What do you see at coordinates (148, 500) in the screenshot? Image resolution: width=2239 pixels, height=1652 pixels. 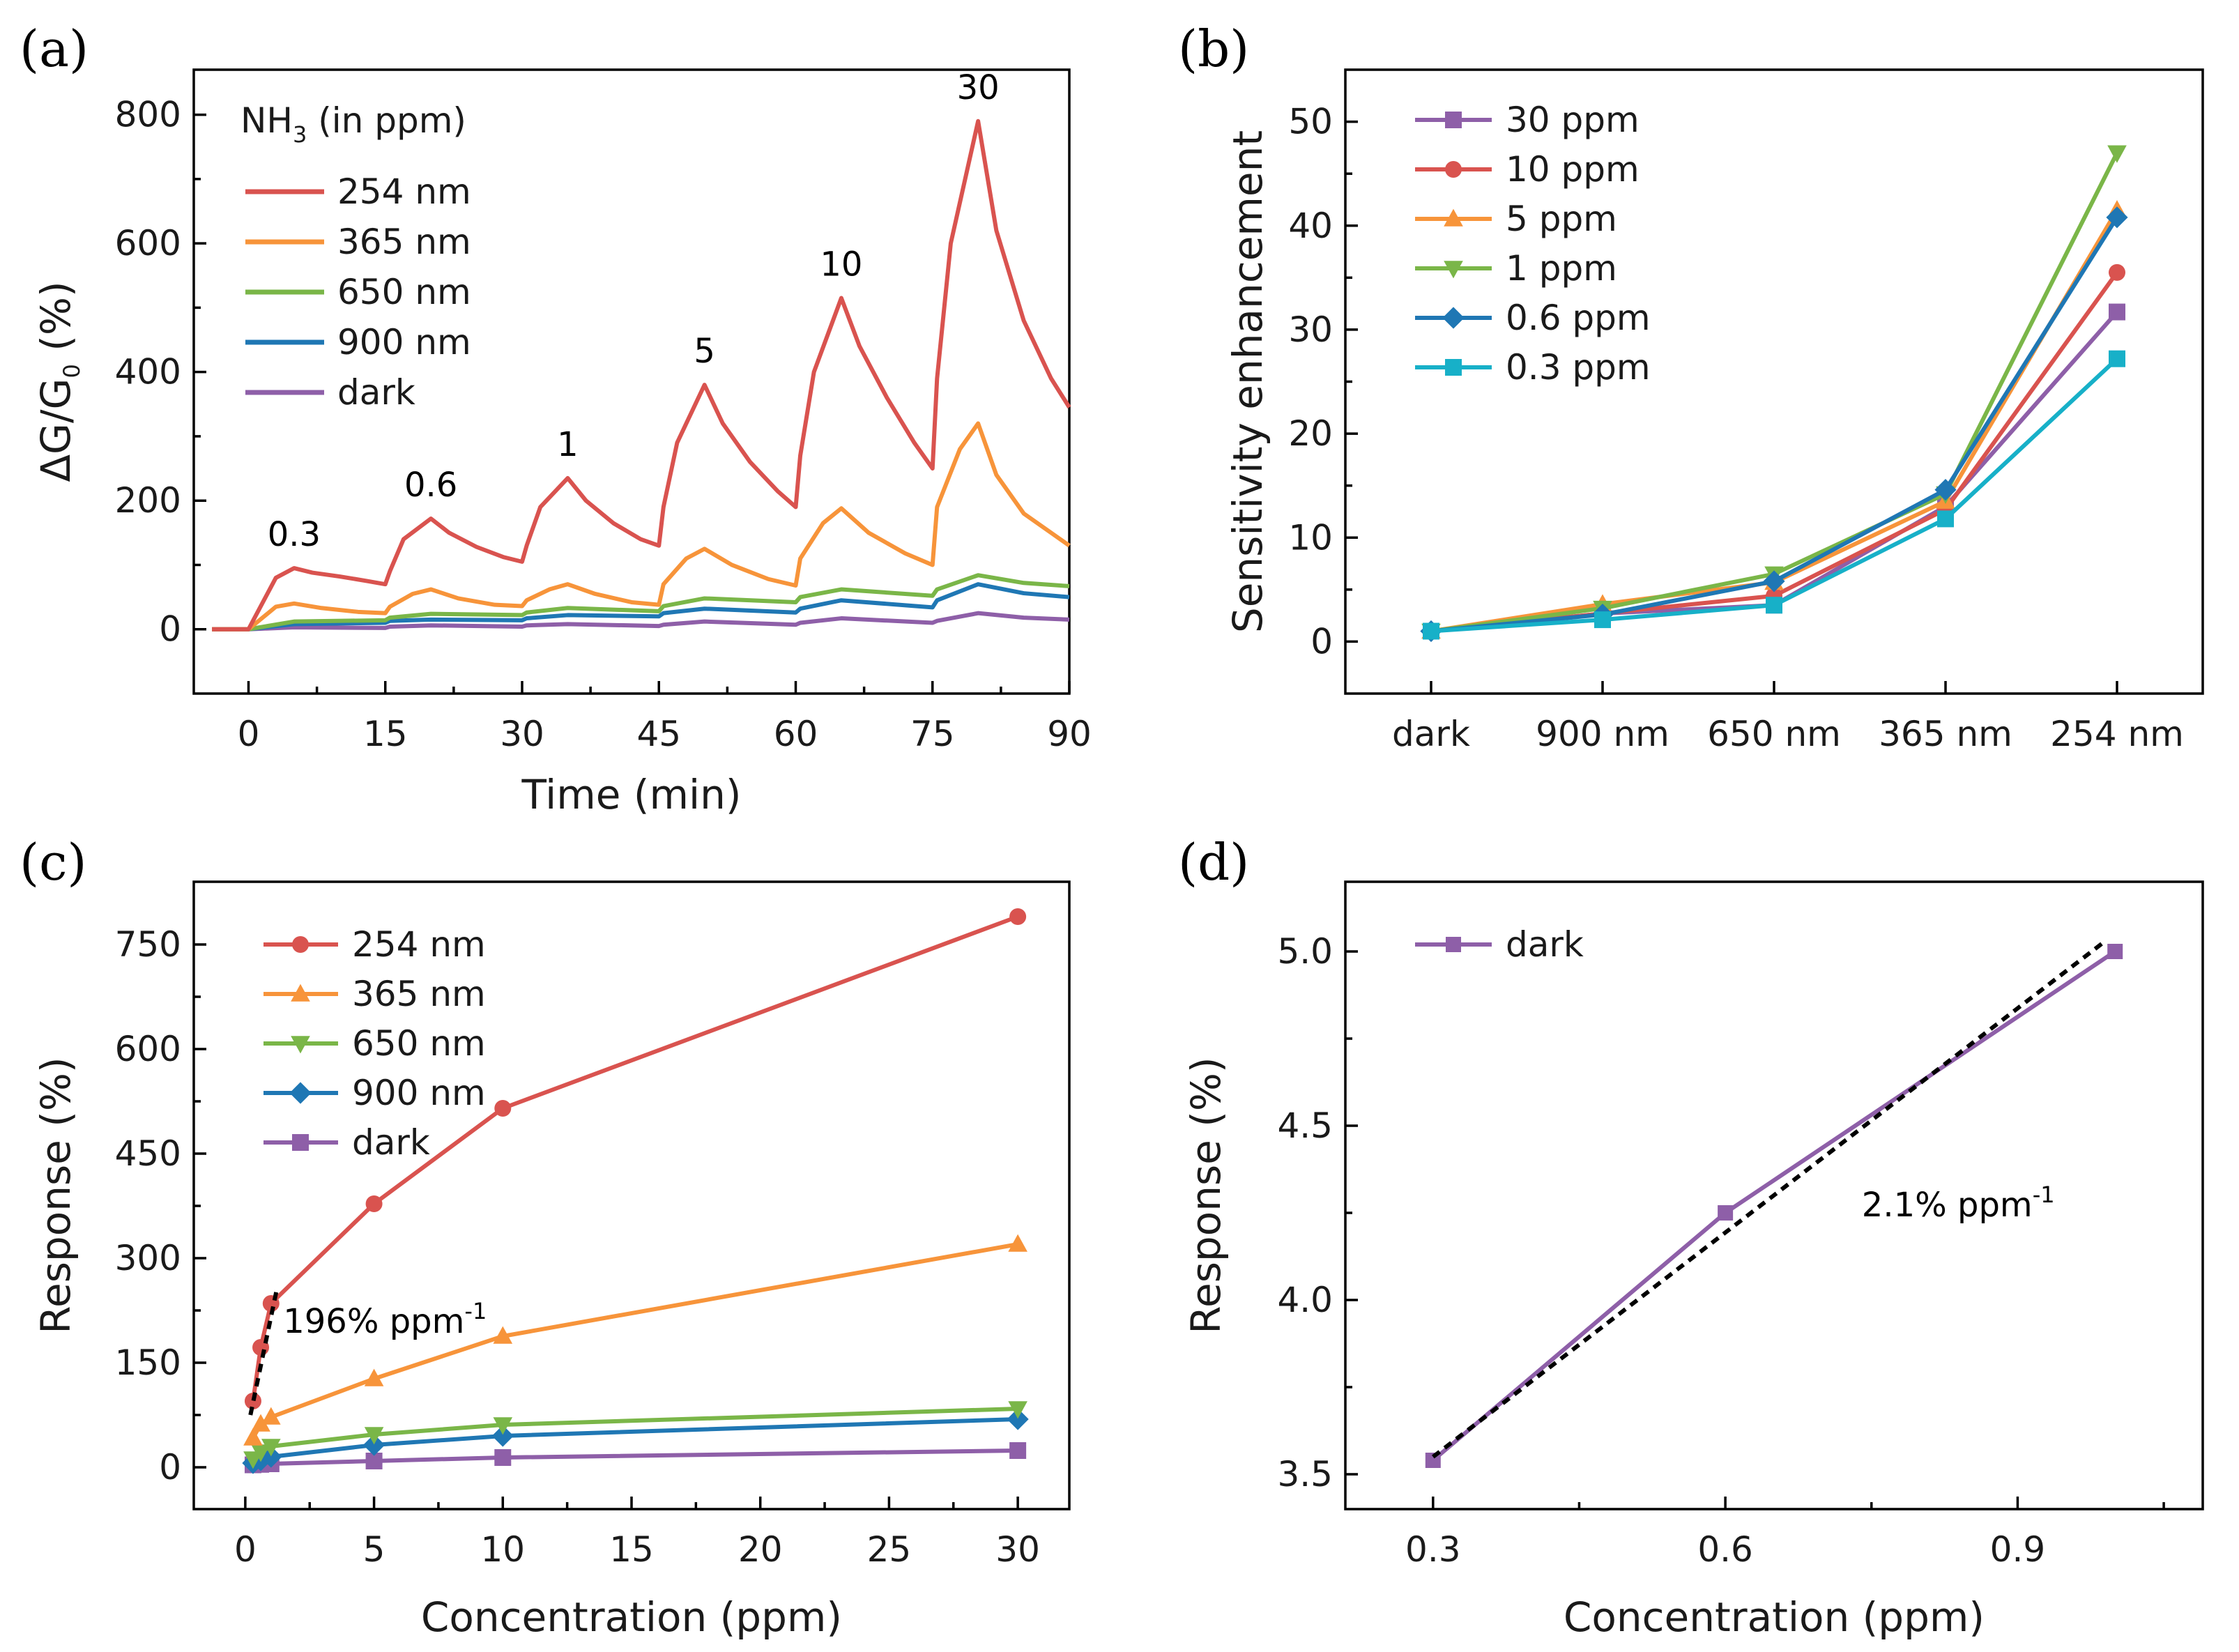 I see `panel-a-ytick-label: 200` at bounding box center [148, 500].